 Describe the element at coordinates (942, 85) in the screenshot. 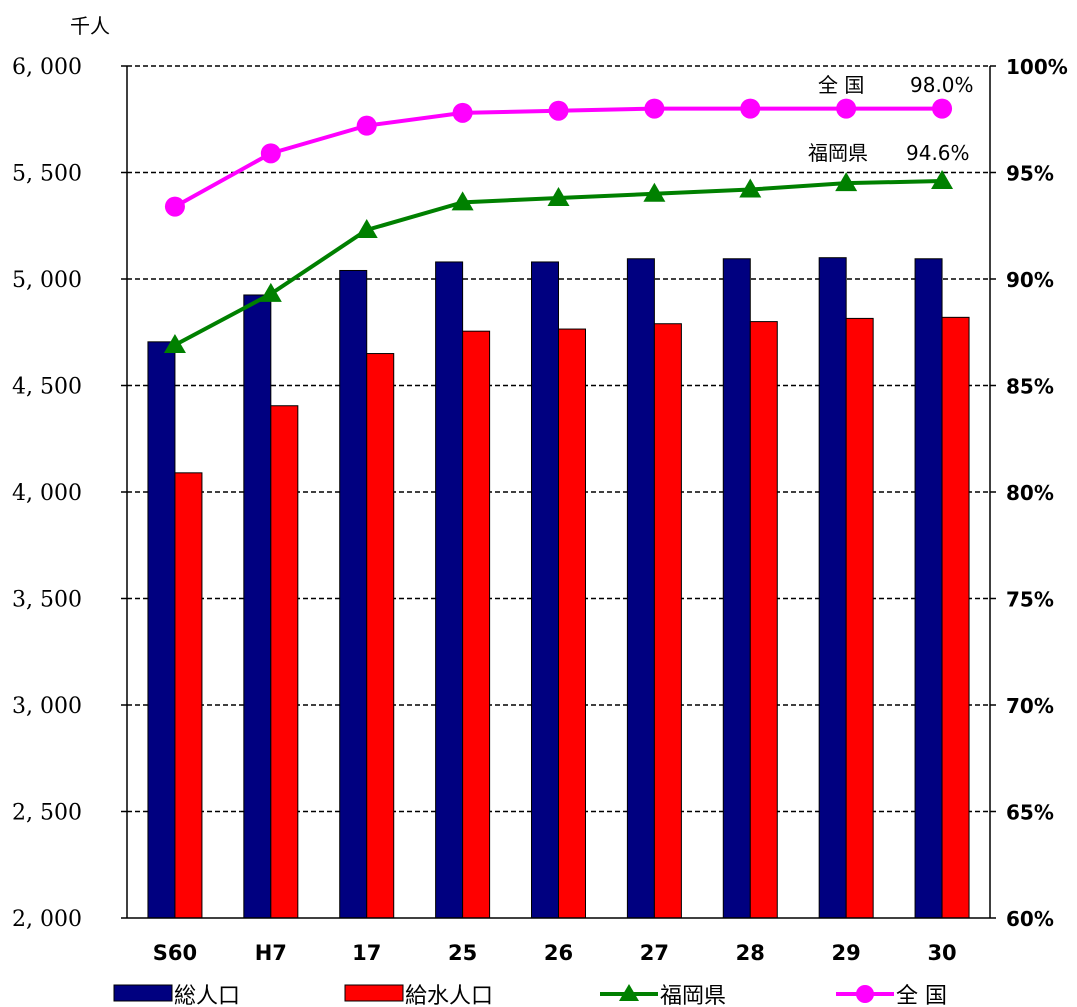

I see `annotation-value: 98.0%` at that location.